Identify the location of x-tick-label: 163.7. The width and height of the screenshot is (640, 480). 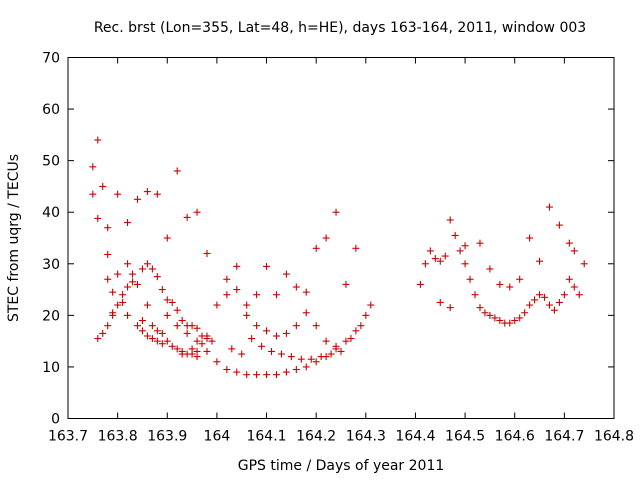
(68, 437).